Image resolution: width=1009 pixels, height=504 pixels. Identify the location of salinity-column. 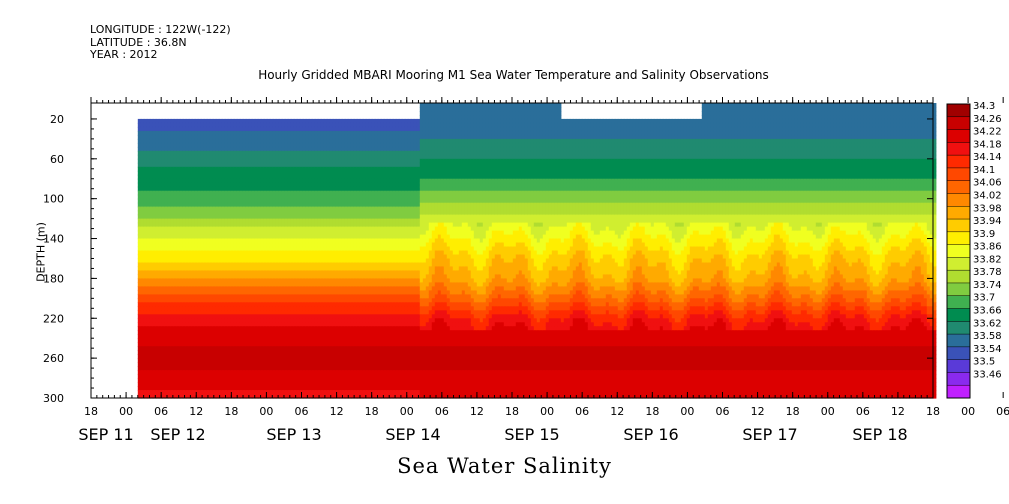
(289, 258).